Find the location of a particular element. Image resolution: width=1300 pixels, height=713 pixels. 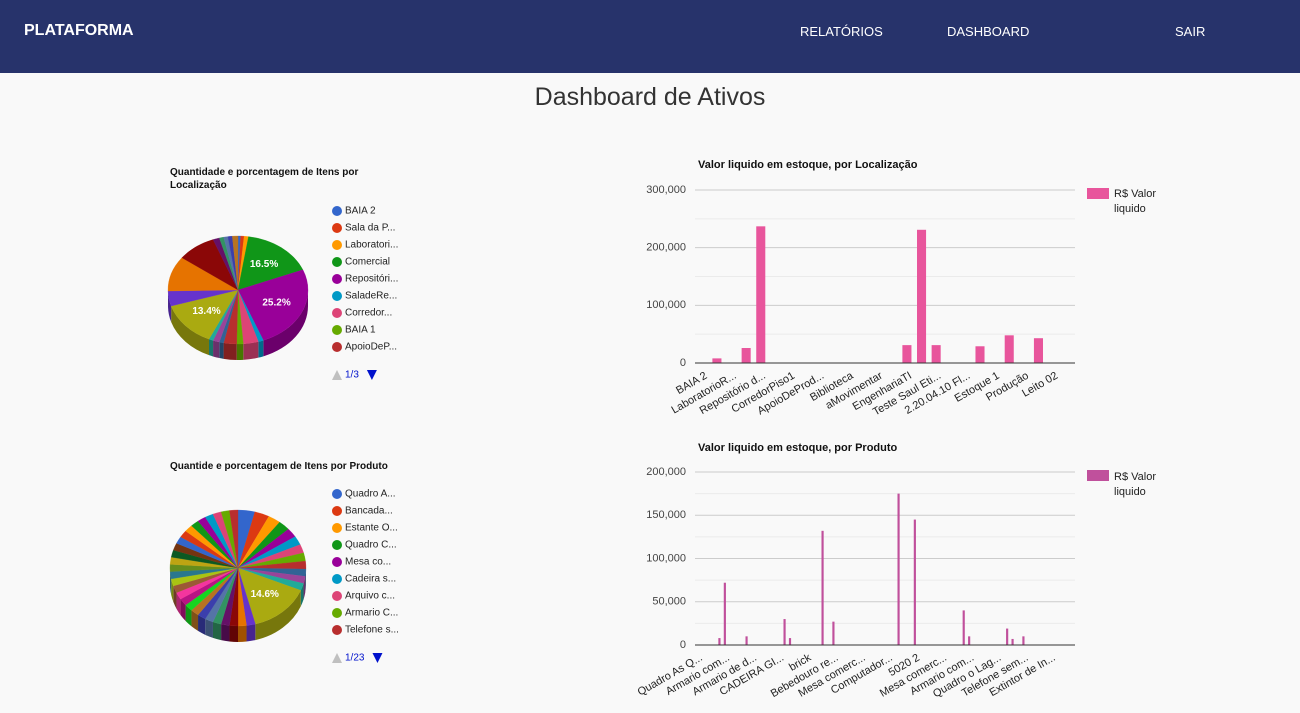

legend-label: BAIA 2 is located at coordinates (360, 211).